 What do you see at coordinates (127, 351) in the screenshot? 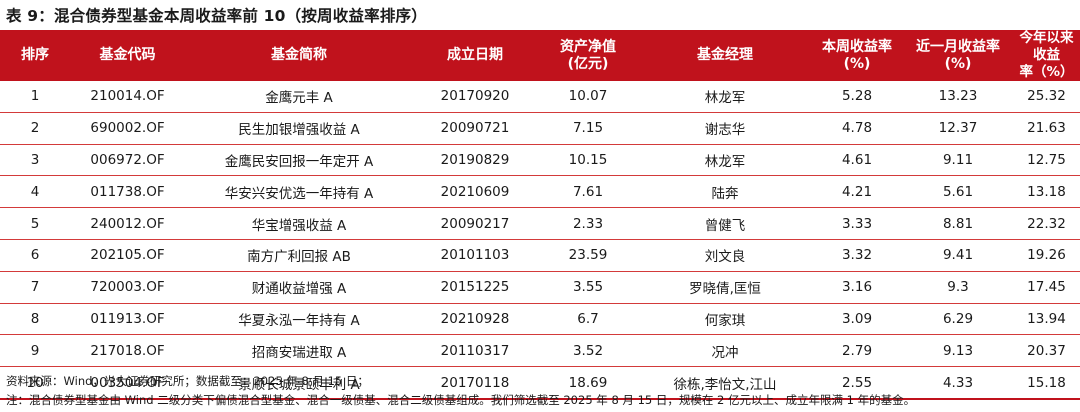
I see `fund-code-cell: 217018.OF` at bounding box center [127, 351].